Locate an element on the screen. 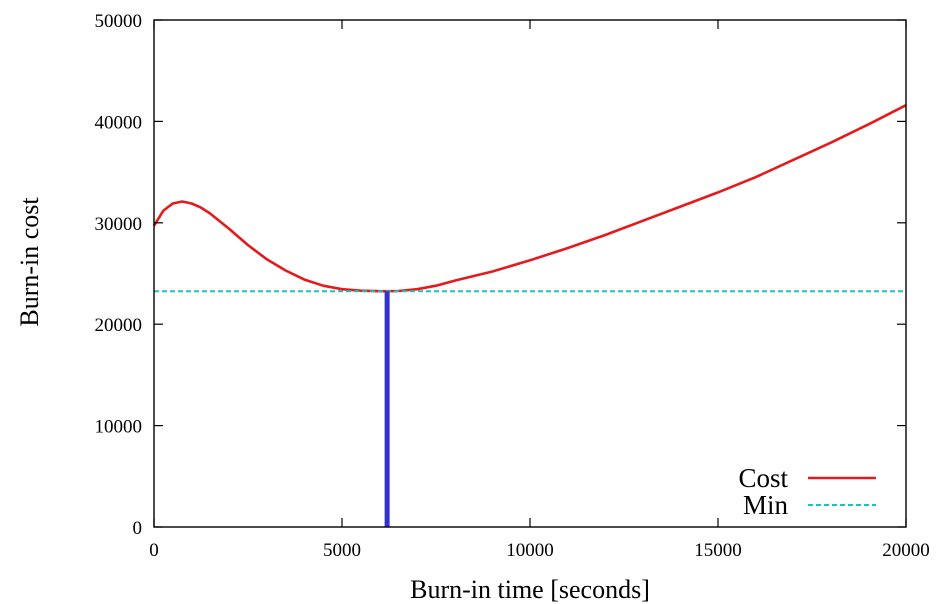 This screenshot has width=939, height=604. y-tick-label: 30000 is located at coordinates (119, 224).